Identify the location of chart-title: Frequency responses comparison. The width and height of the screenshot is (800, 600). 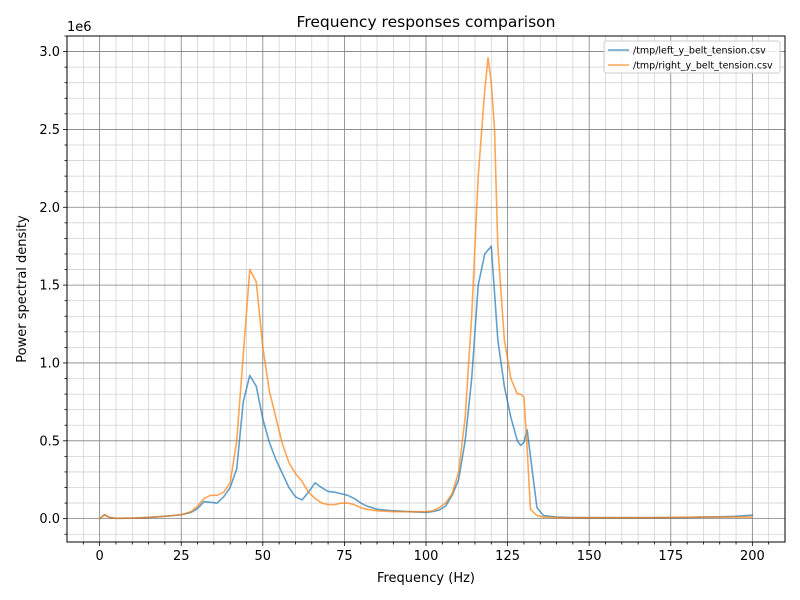
(426, 22).